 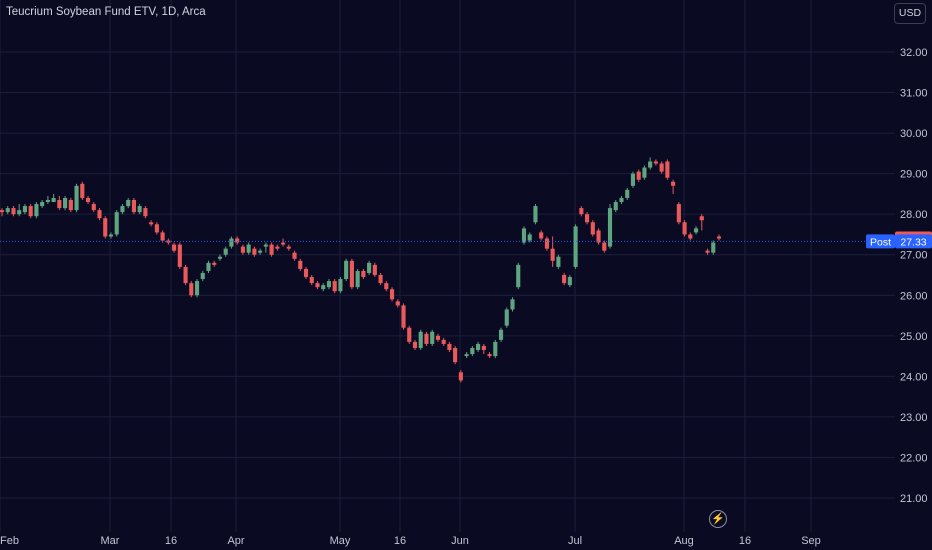 I want to click on y-tick-label: 24.00, so click(x=914, y=377).